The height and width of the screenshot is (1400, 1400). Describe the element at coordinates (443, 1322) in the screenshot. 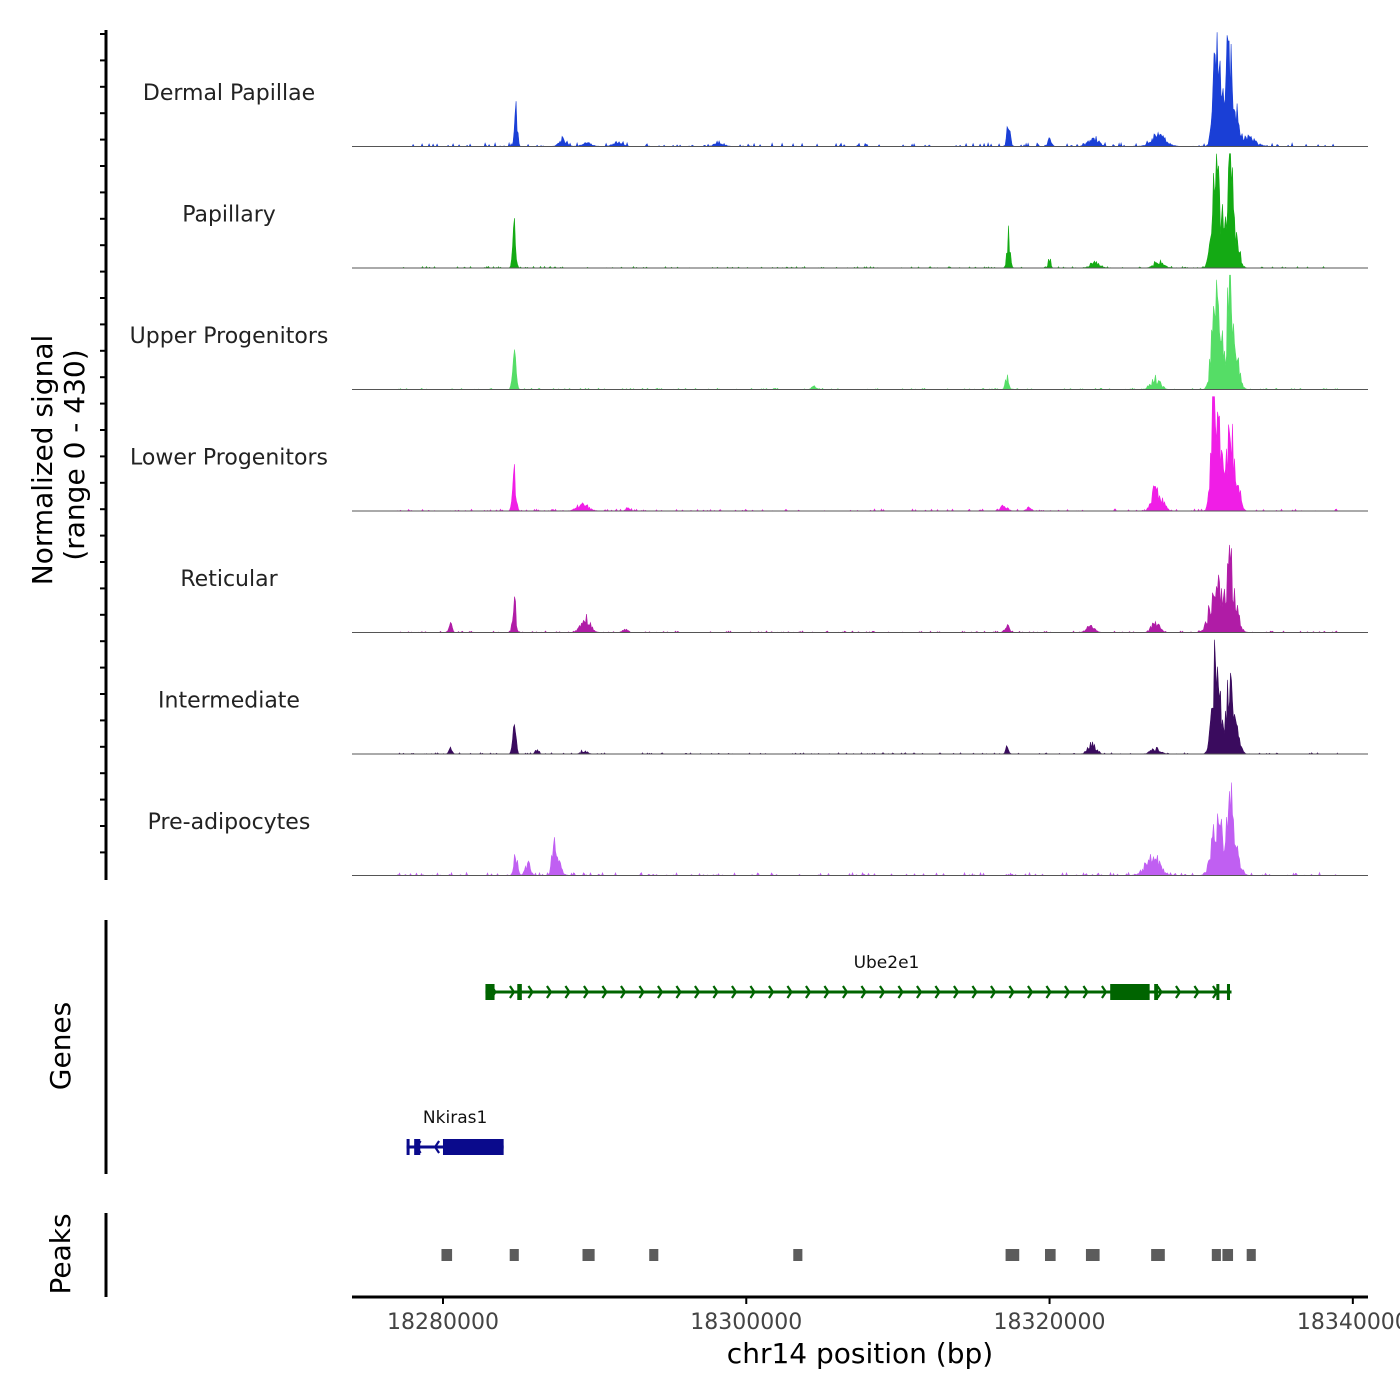

I see `x-tick-label: 18280000` at that location.